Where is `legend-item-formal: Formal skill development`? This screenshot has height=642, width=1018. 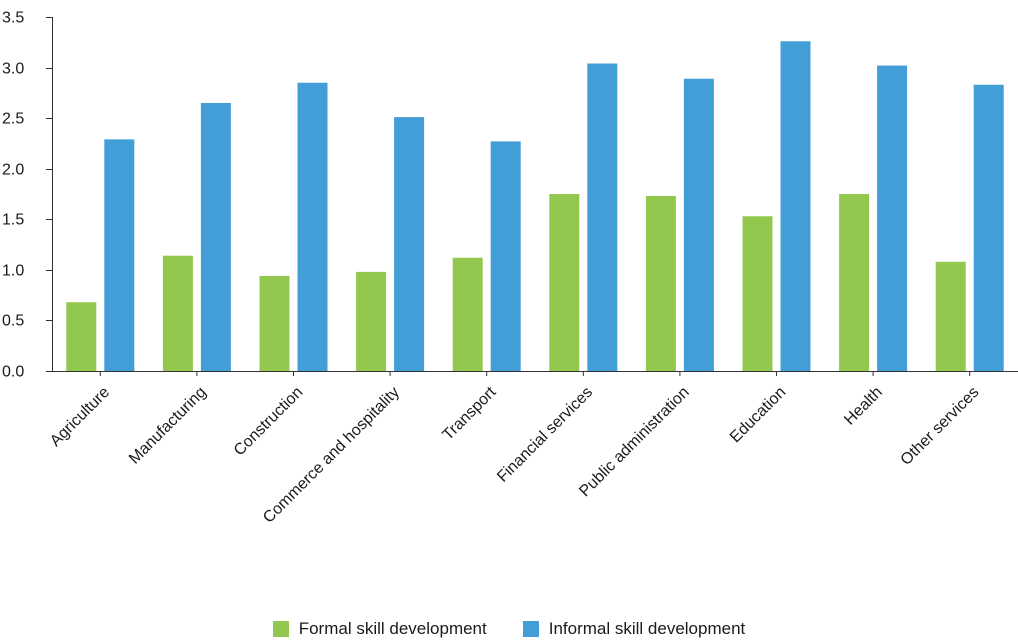 legend-item-formal: Formal skill development is located at coordinates (379, 629).